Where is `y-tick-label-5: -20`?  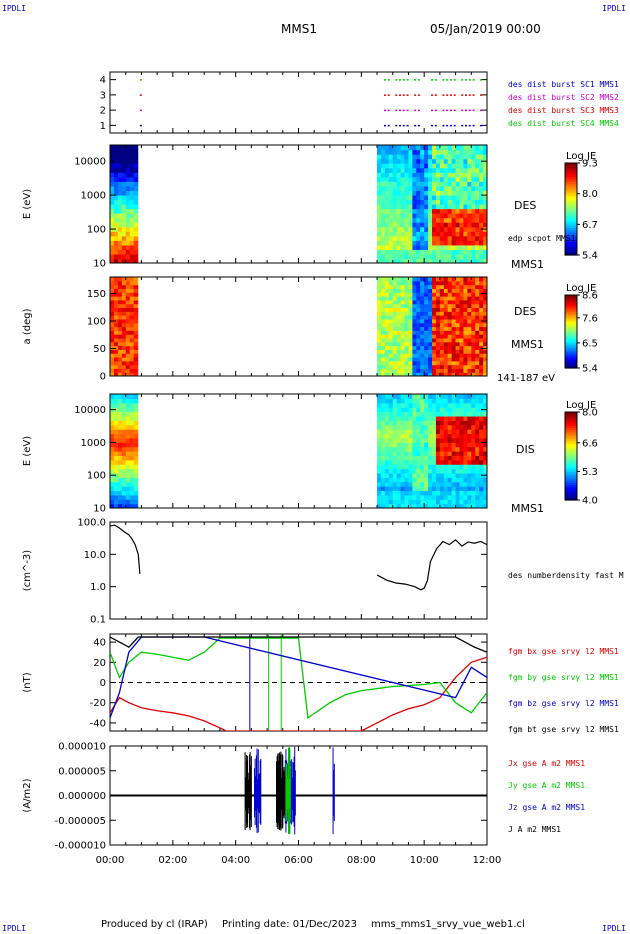
y-tick-label-5: -20 is located at coordinates (98, 703).